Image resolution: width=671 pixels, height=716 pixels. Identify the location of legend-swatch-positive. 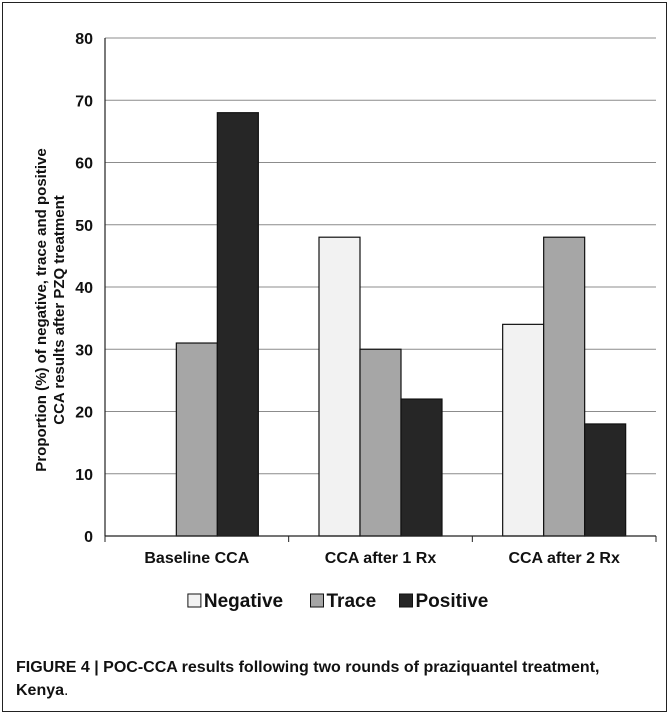
(406, 600).